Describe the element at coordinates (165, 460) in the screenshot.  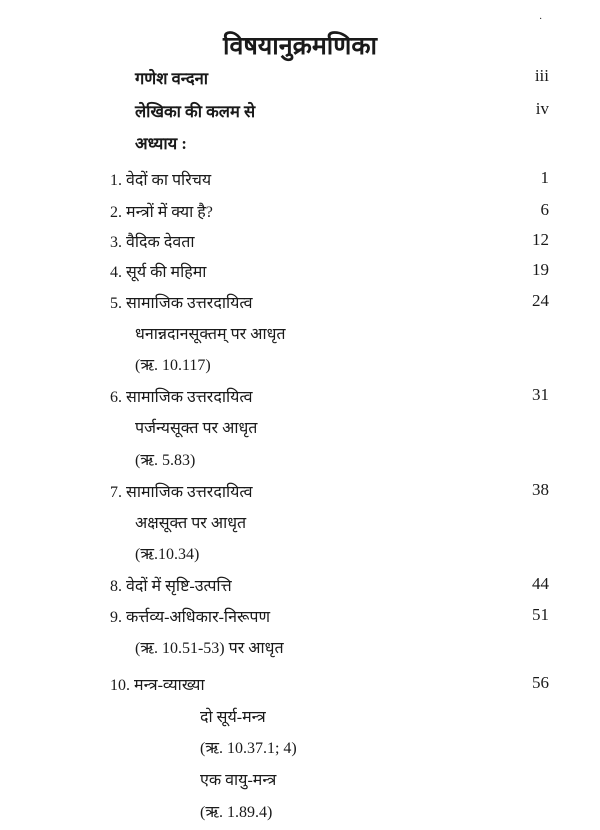
I see `toc-entry-title: (ऋ. 5.83)` at that location.